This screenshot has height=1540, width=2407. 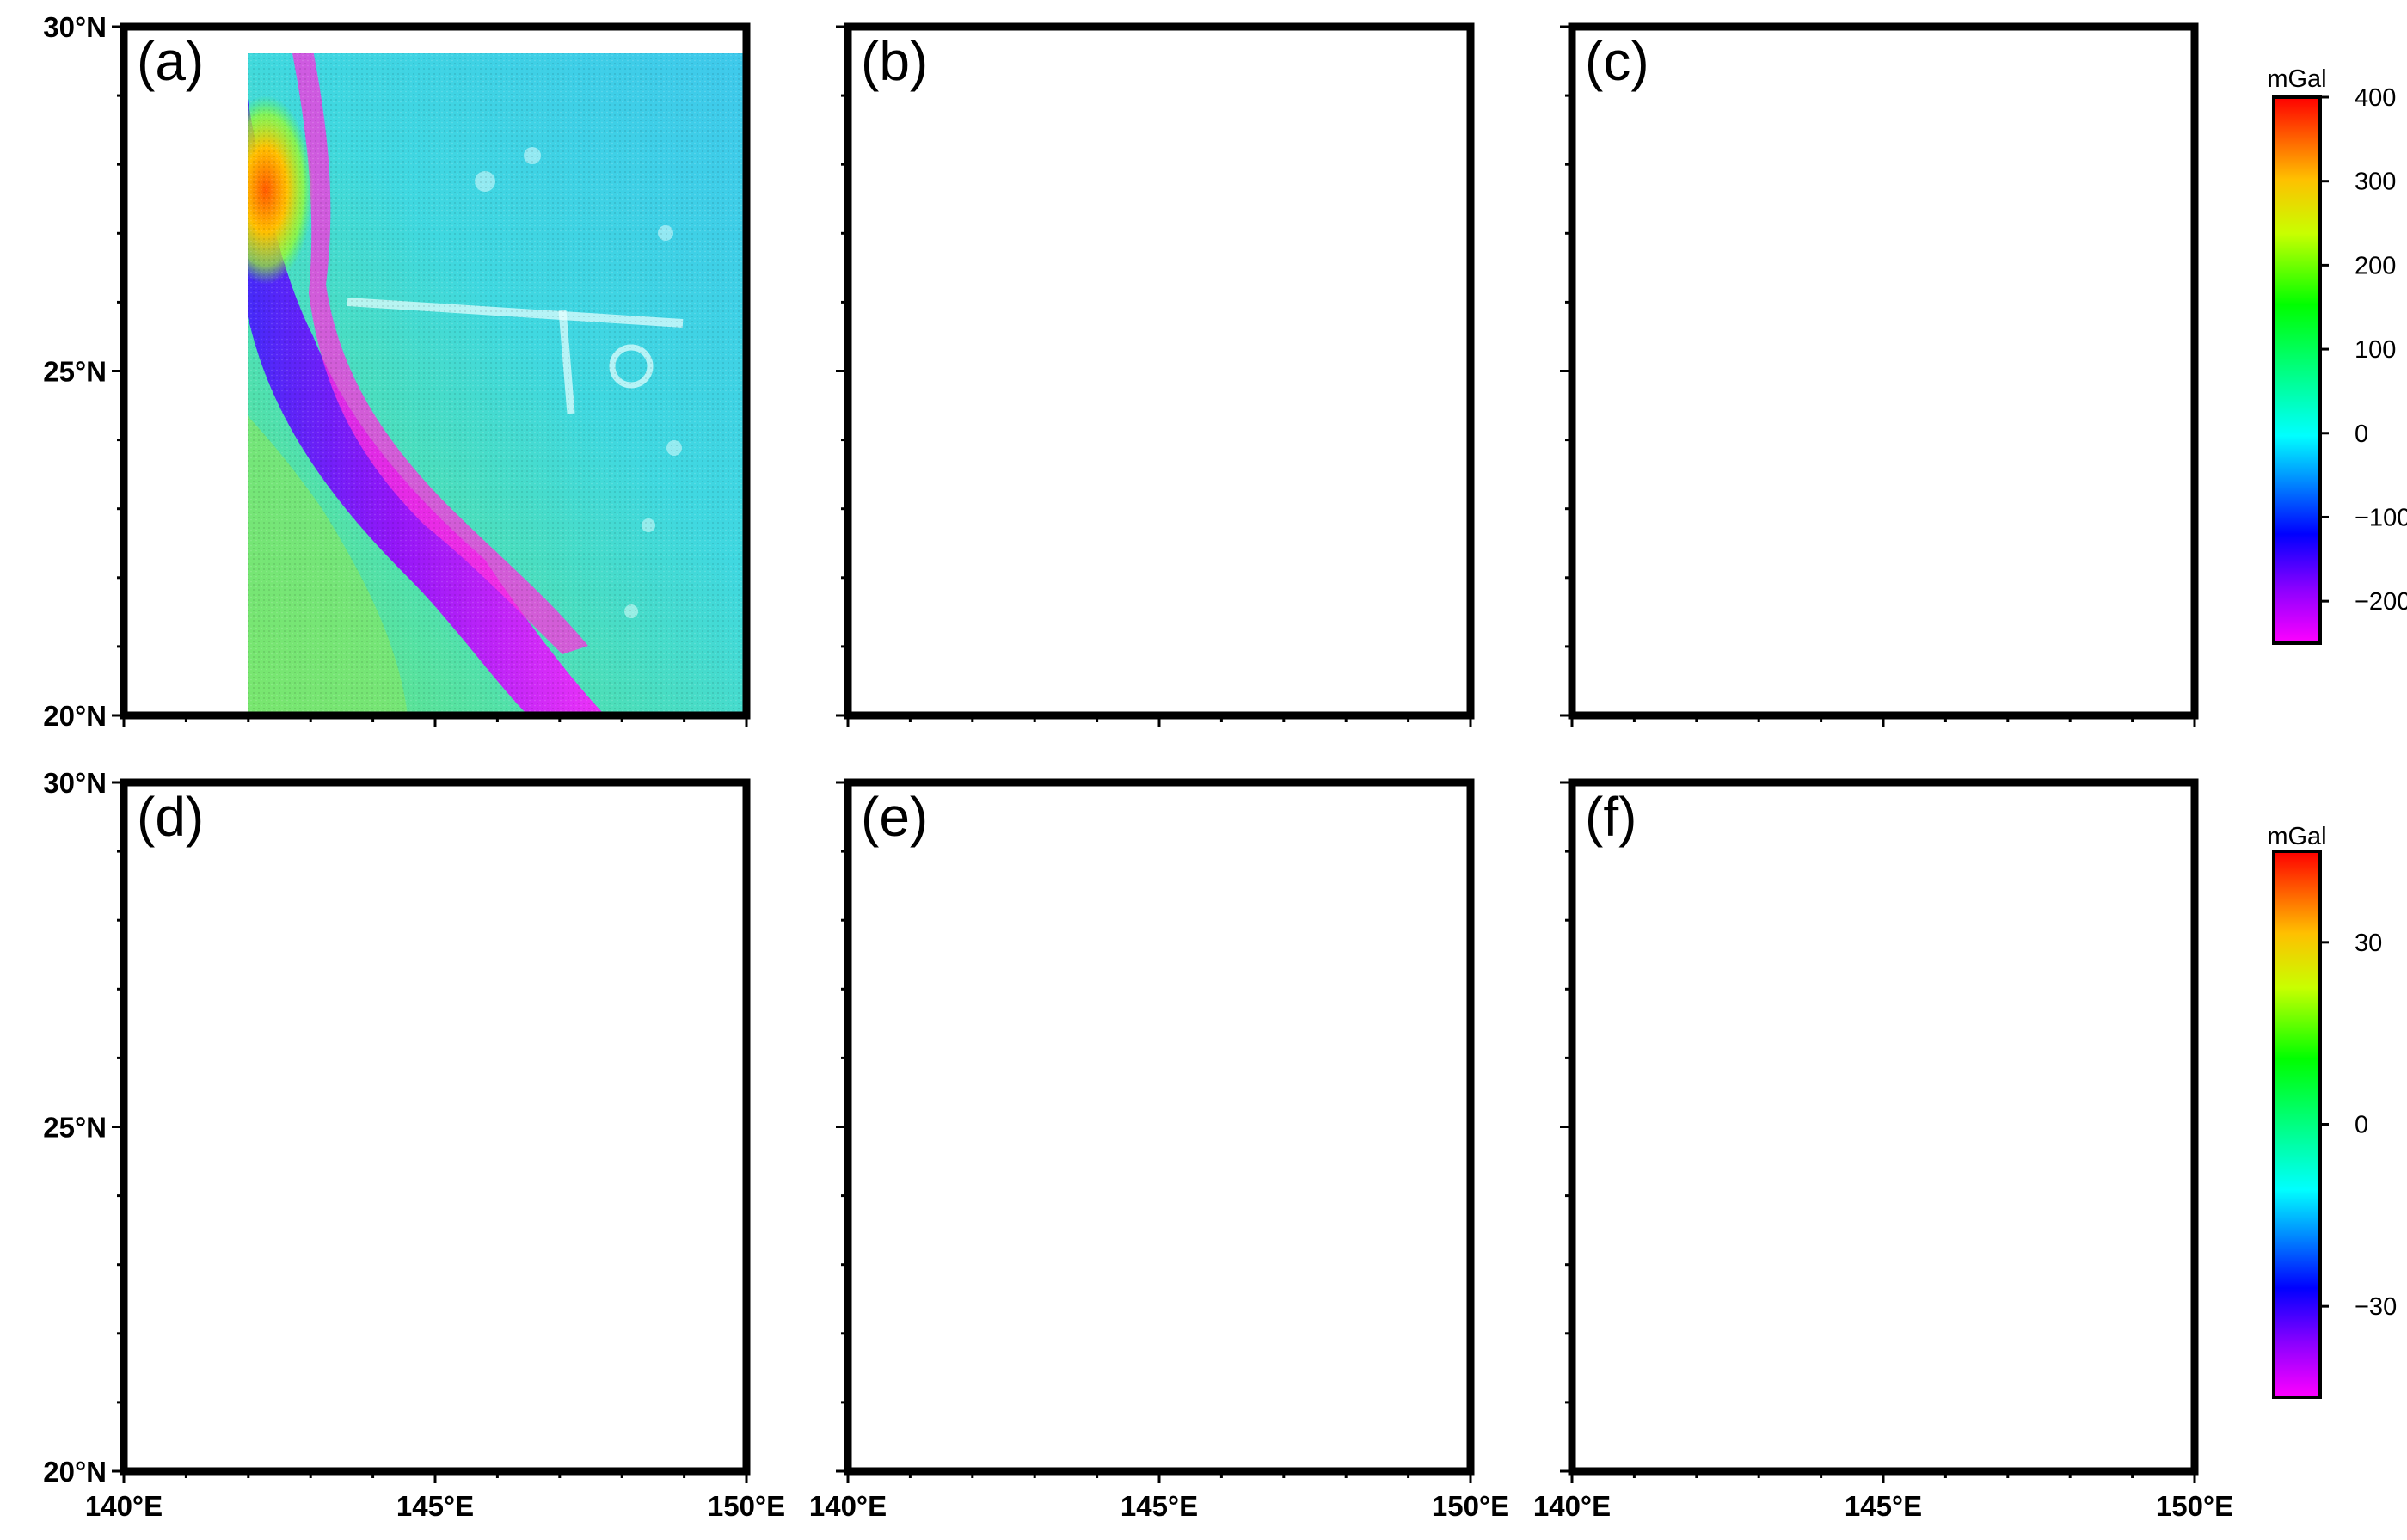 I want to click on colorbar-bottom-ticks: 30 0 −30, so click(x=2358, y=1125).